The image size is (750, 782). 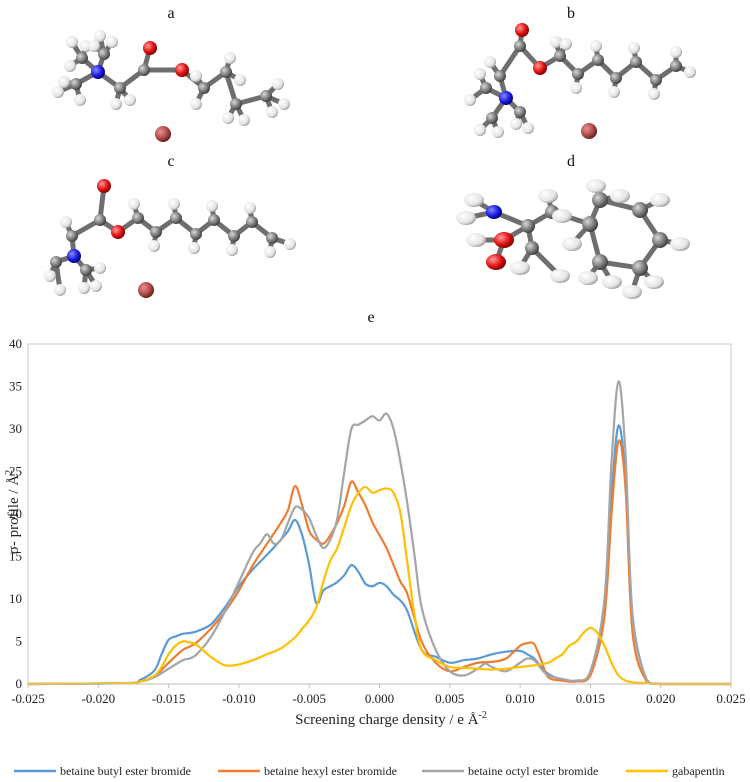 I want to click on x-axis-title-exponent: -2, so click(x=483, y=715).